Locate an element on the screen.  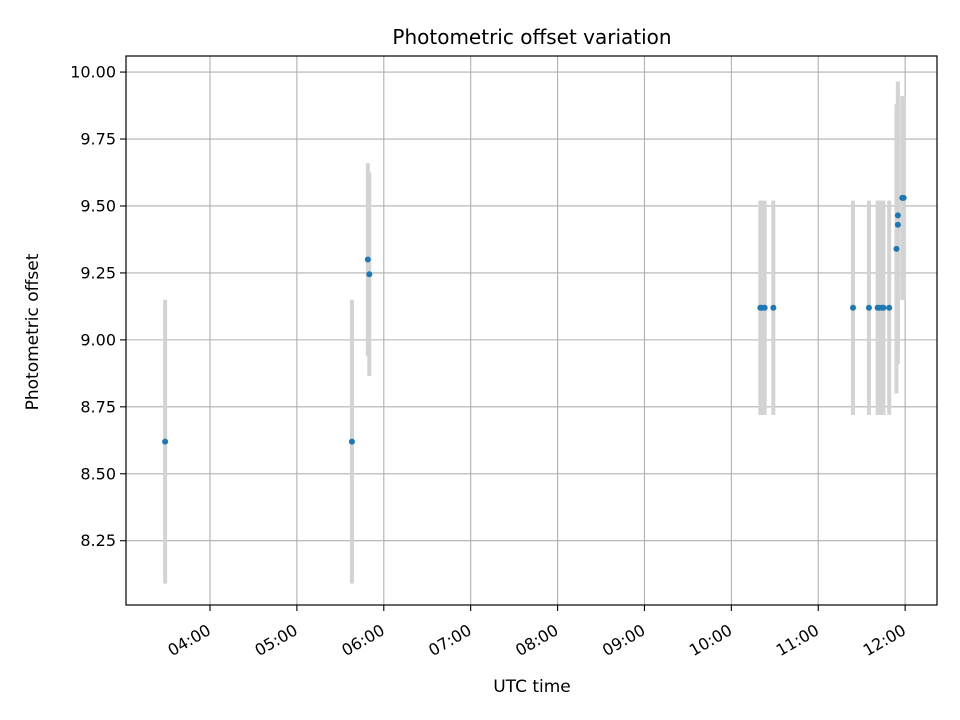
x-tick-label: 08:00 is located at coordinates (536, 640).